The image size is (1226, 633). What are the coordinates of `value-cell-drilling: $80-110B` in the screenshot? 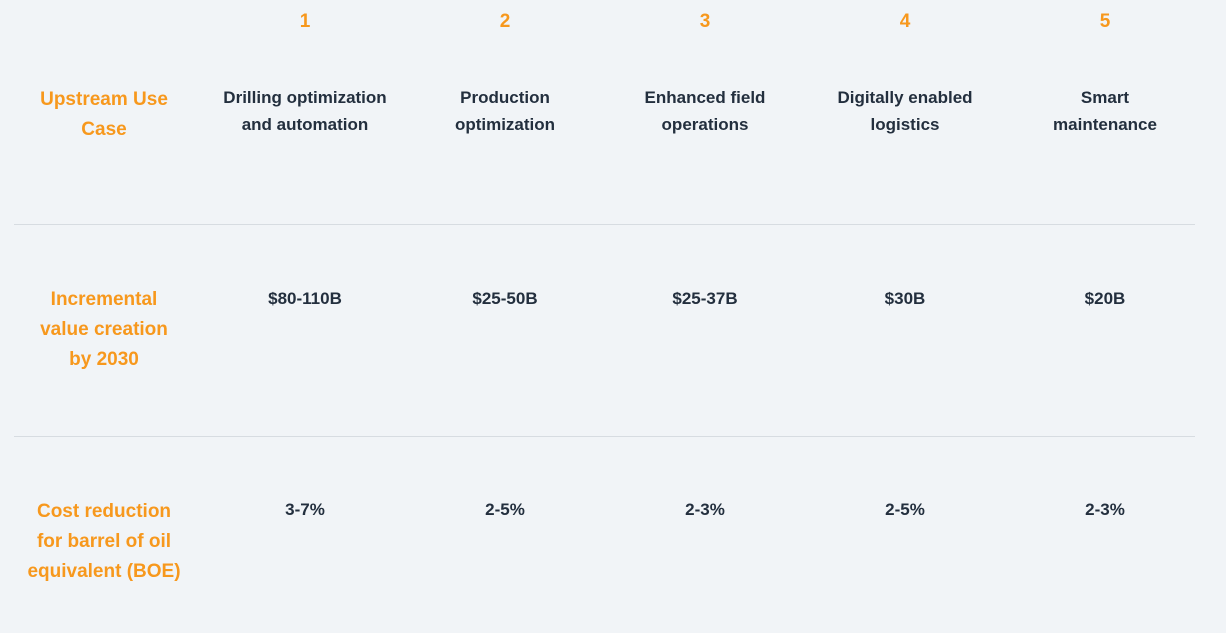 It's located at (305, 298).